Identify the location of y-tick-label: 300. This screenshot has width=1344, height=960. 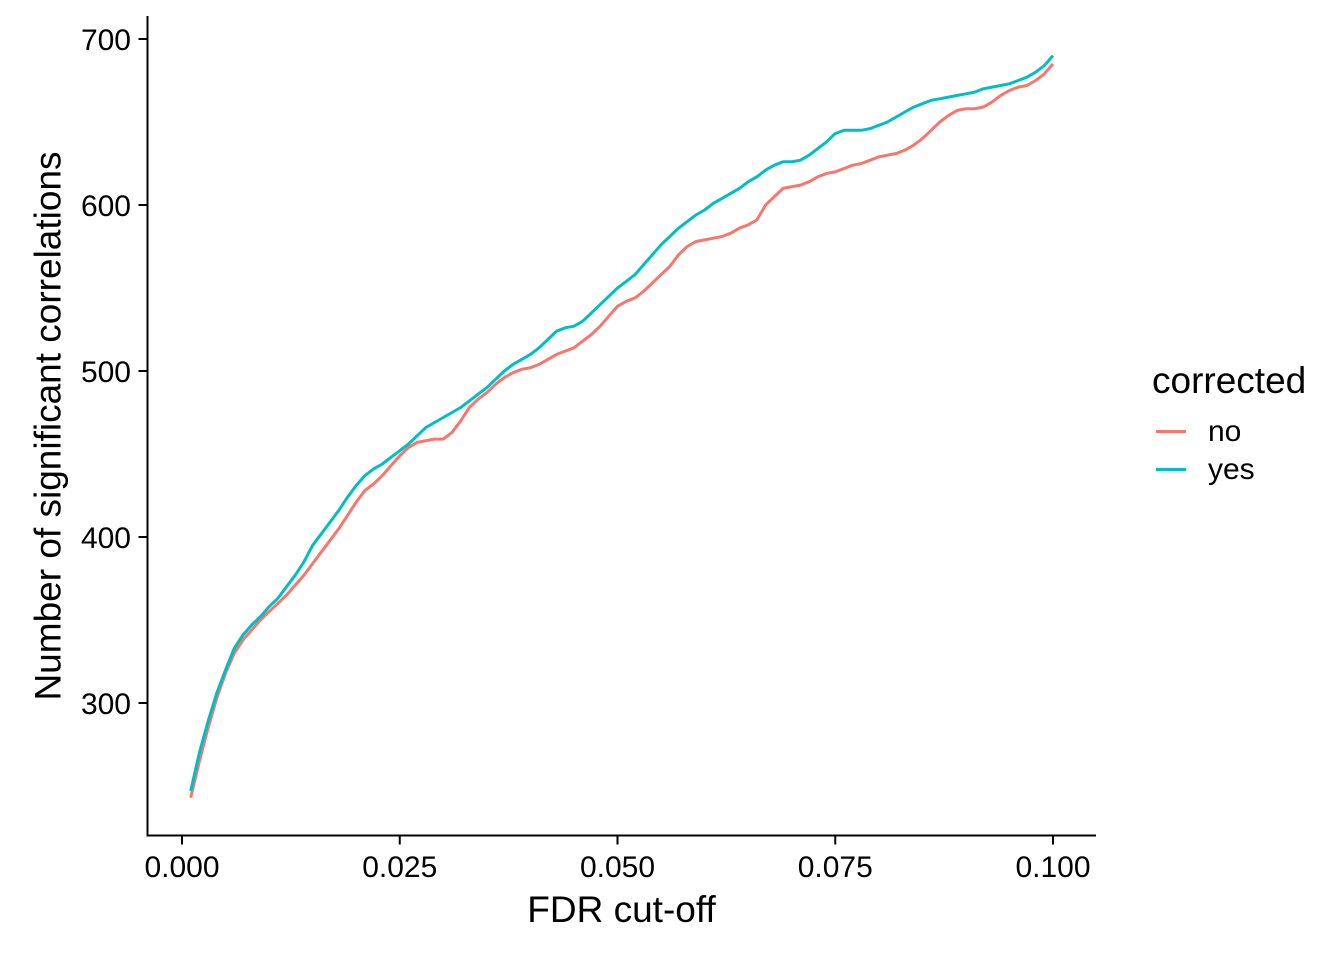
(106, 704).